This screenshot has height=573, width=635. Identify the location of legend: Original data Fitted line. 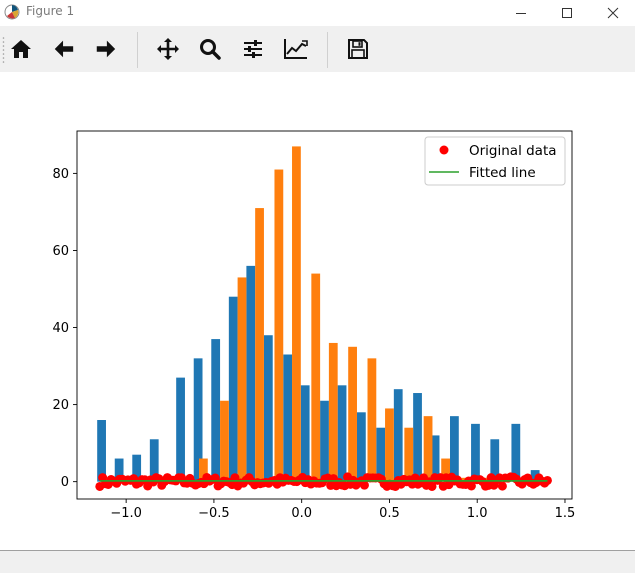
(495, 161).